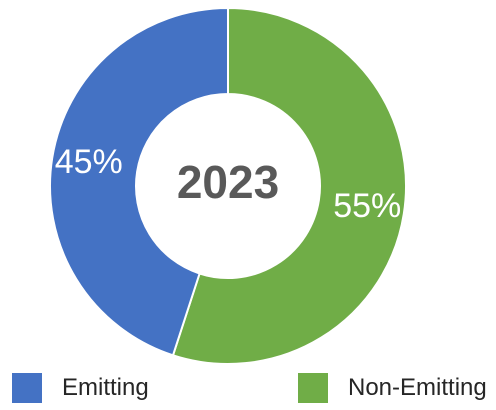  I want to click on legend: Emitting Non-Emitting, so click(248, 388).